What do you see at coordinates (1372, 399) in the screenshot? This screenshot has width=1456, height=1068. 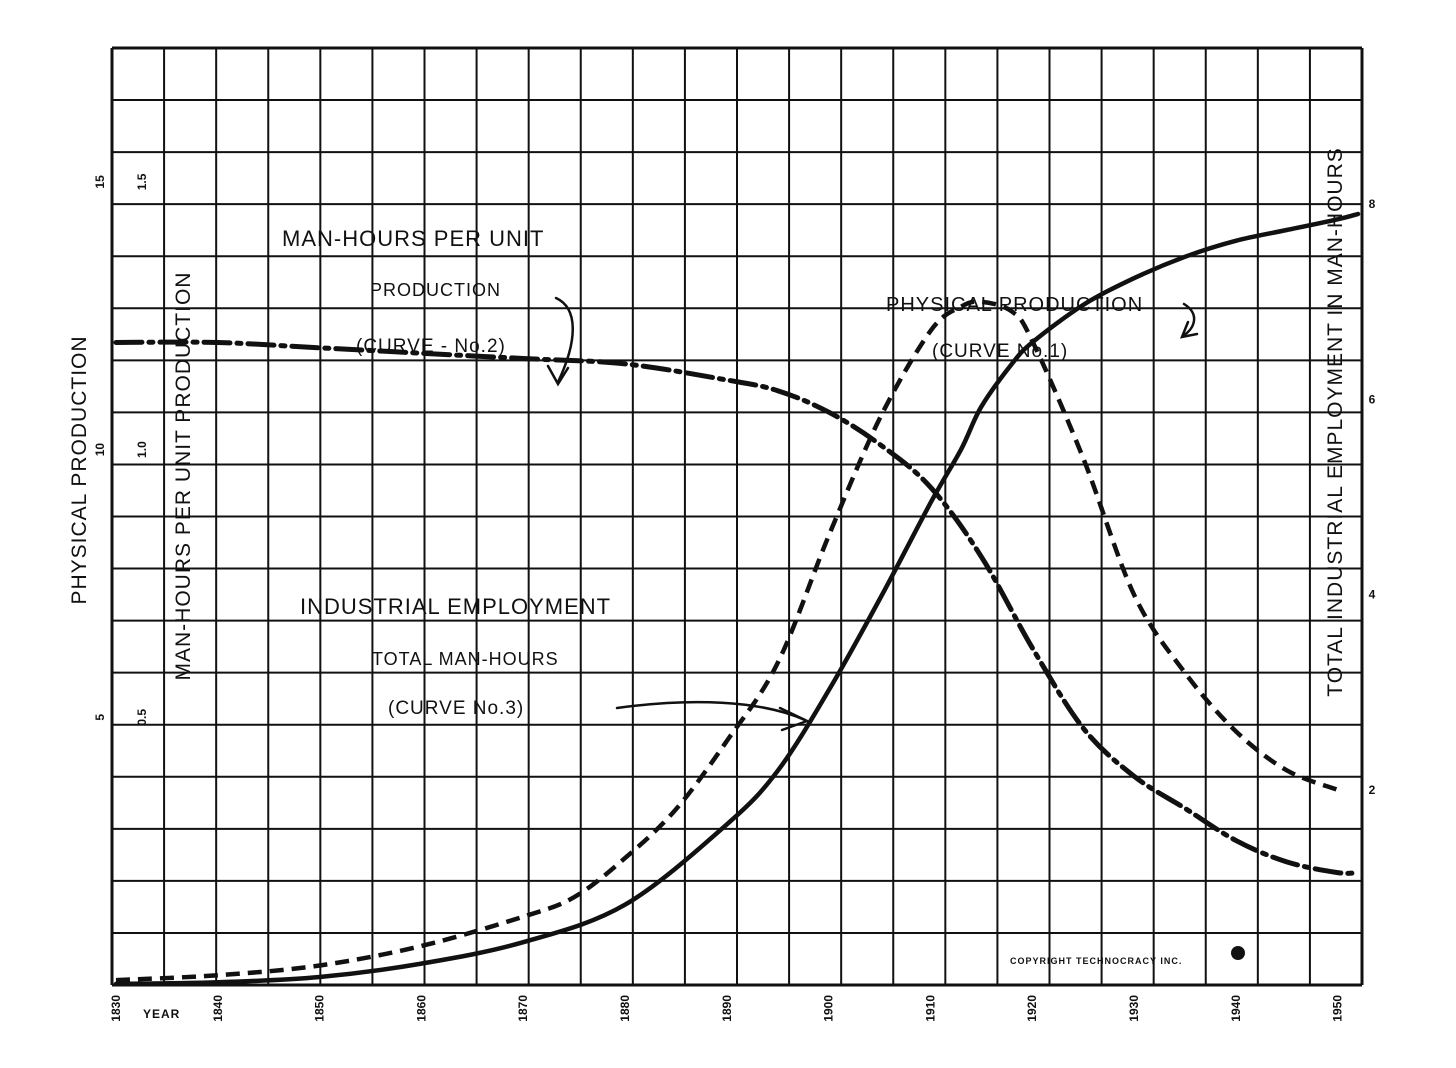 I see `right-tick-label: 6` at bounding box center [1372, 399].